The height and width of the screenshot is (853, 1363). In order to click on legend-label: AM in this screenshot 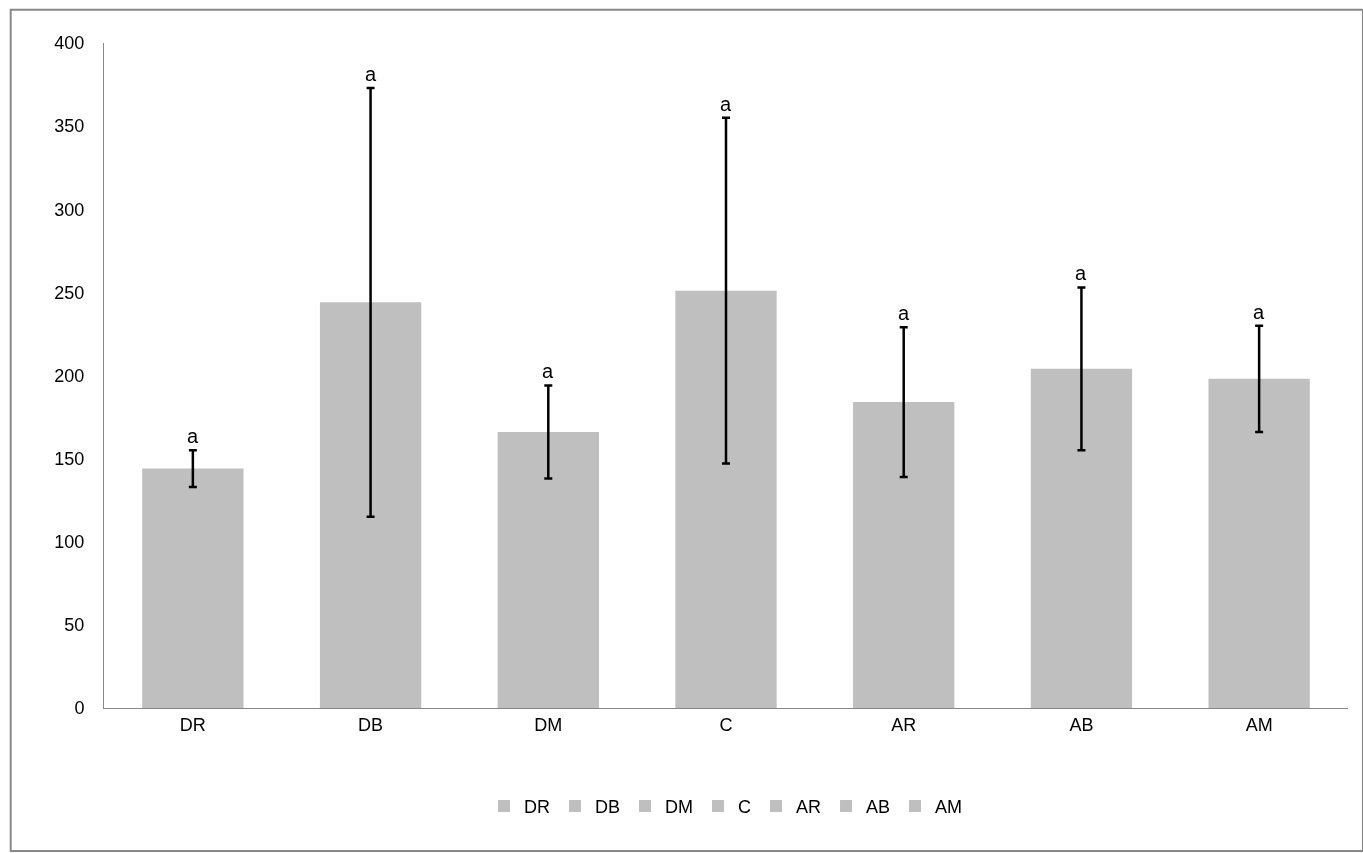, I will do `click(949, 807)`.